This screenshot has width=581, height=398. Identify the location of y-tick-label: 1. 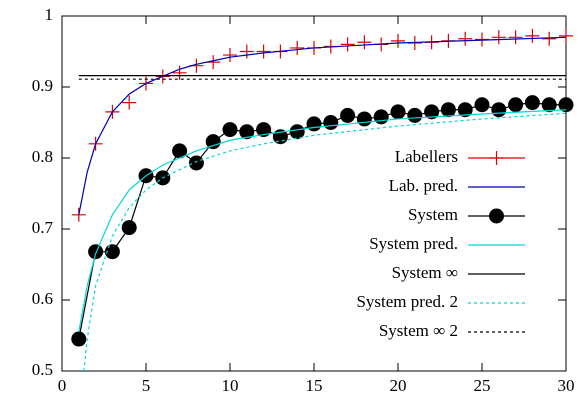
(49, 14).